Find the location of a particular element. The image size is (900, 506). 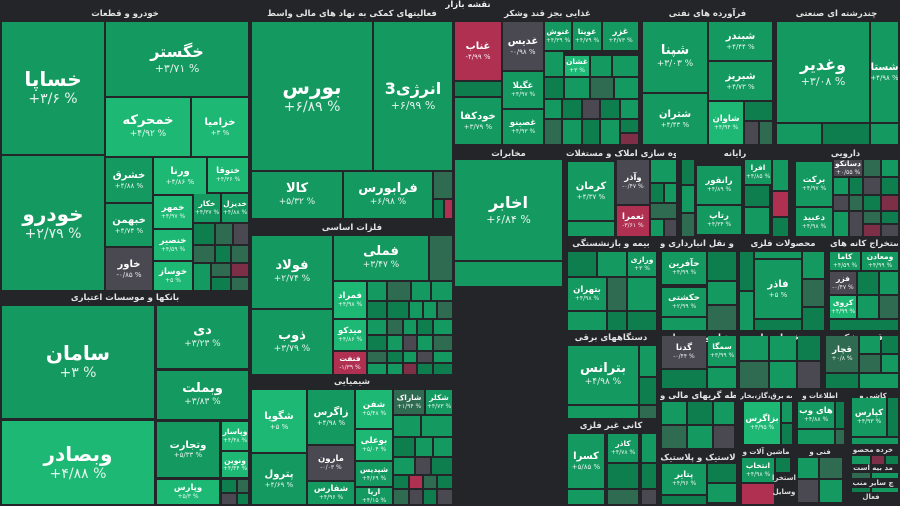

stock-tile: خاور -۰/۸۵ % is located at coordinates (129, 269).